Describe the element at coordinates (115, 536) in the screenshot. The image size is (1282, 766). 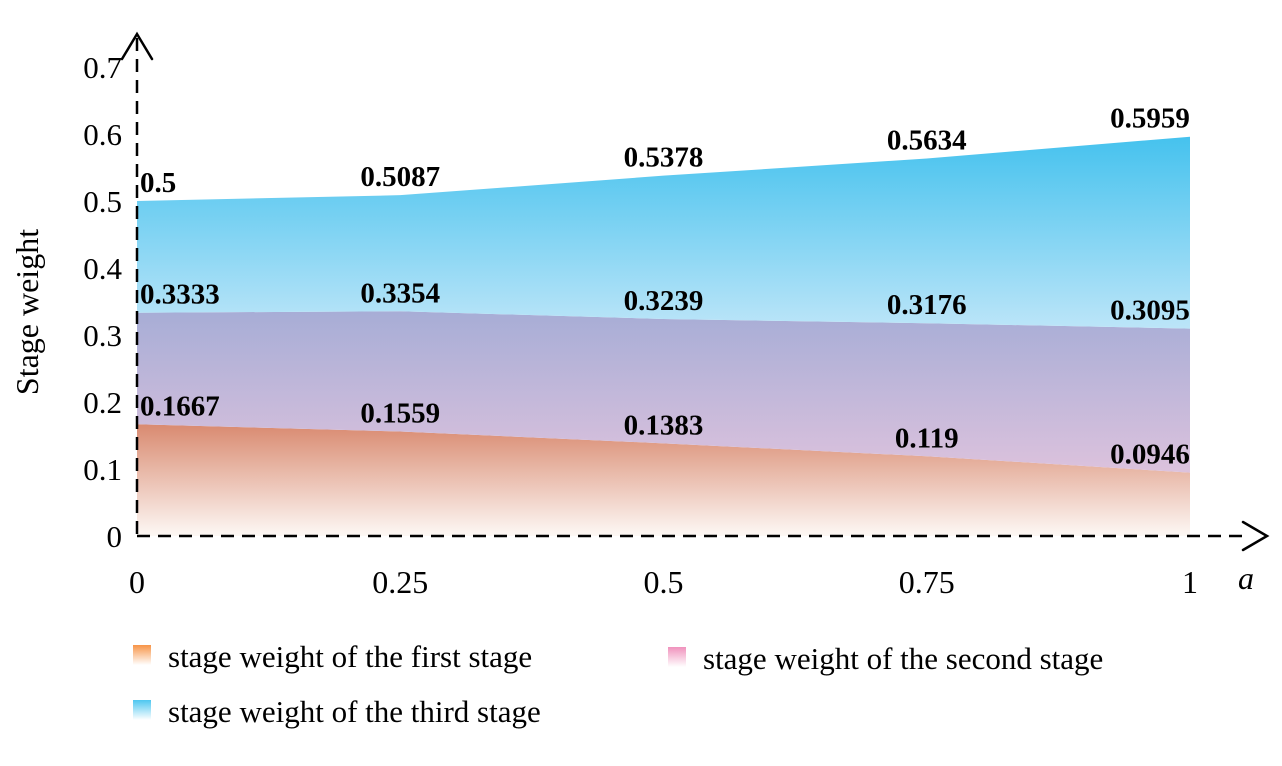
I see `y-tick-label: 0` at that location.